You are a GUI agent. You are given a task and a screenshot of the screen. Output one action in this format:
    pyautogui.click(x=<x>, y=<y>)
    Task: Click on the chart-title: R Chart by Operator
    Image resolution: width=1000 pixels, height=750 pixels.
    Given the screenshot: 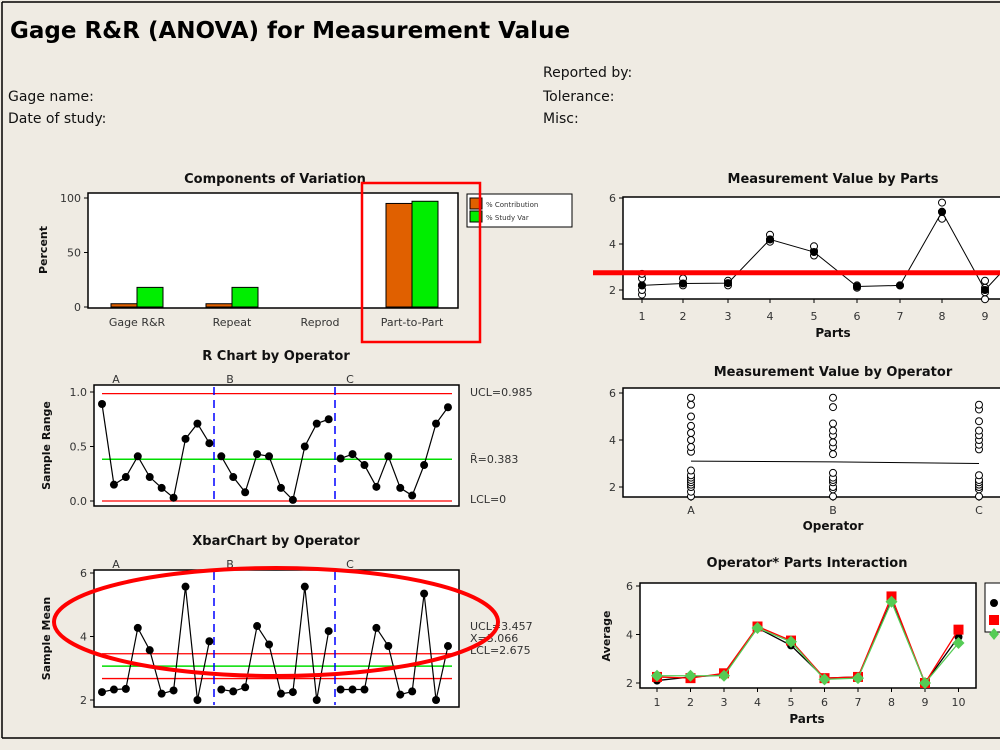 What is the action you would take?
    pyautogui.click(x=276, y=356)
    